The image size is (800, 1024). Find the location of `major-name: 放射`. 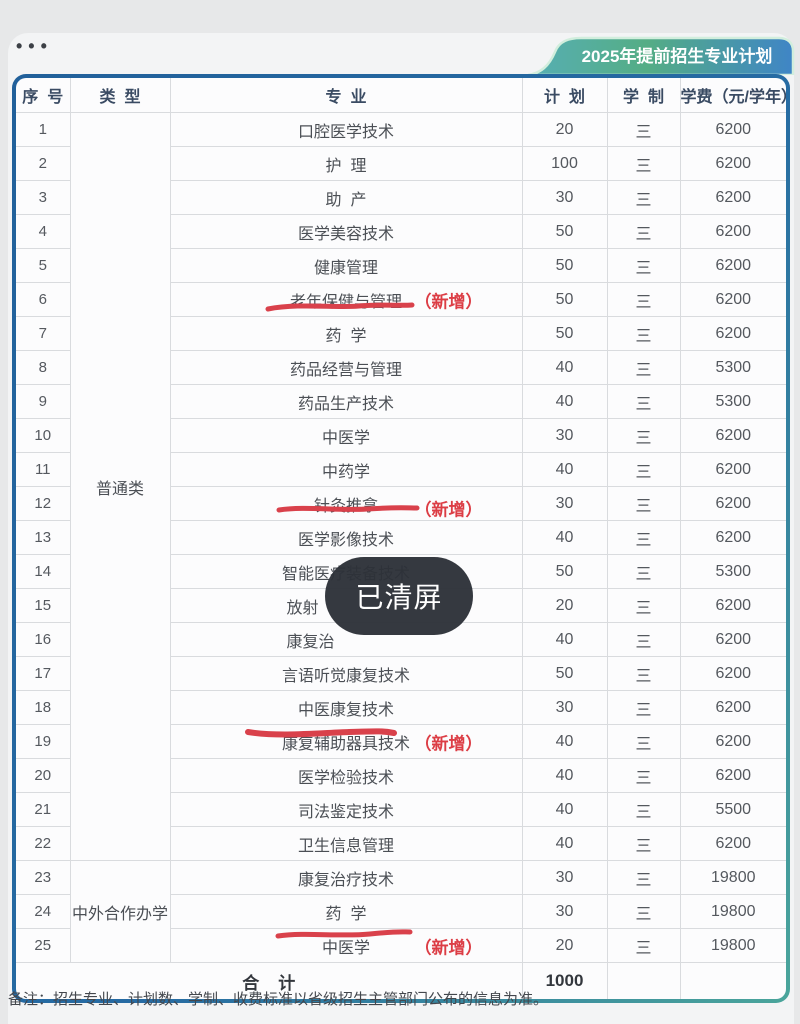

major-name: 放射 is located at coordinates (302, 608).